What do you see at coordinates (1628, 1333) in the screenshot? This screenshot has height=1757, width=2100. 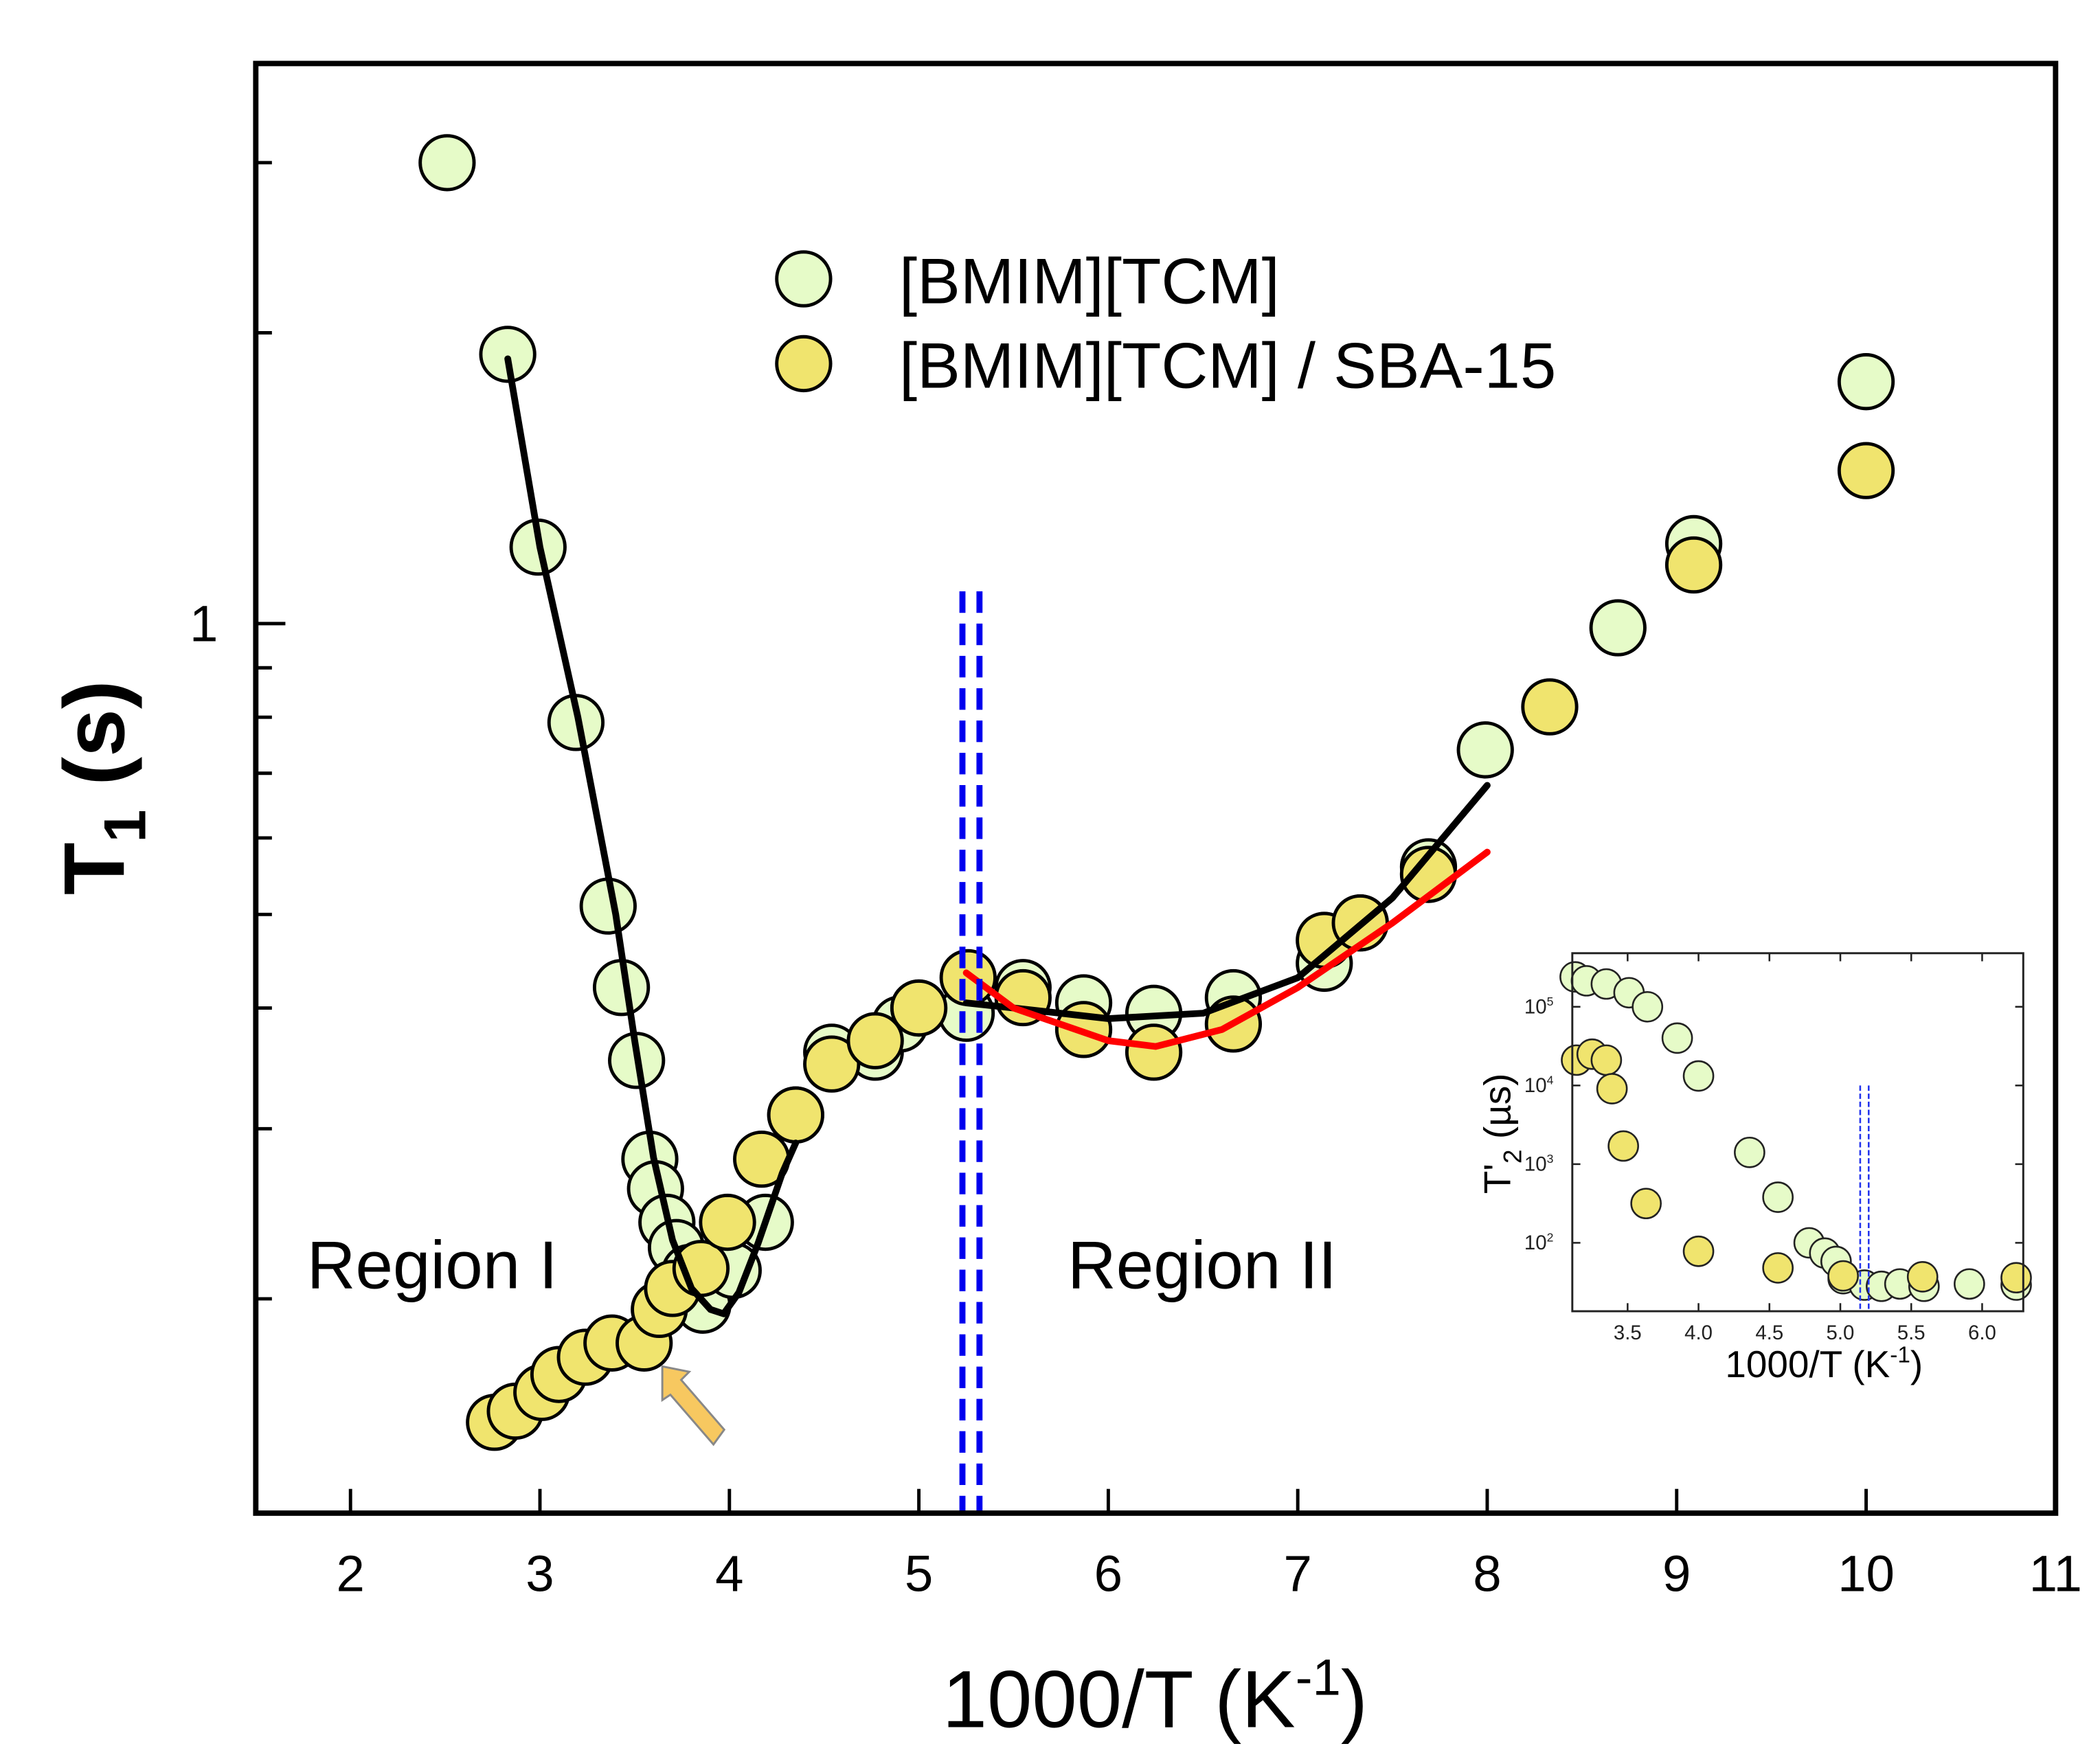 I see `inset-x-tick-label: 3.5` at bounding box center [1628, 1333].